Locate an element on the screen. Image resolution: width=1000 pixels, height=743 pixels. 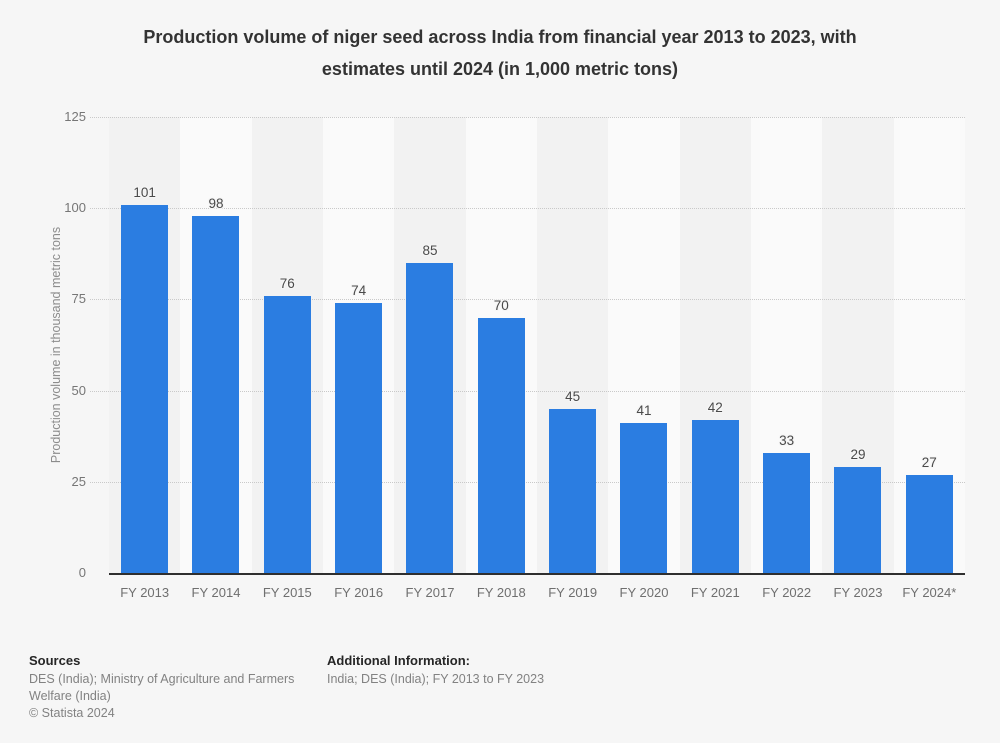
x-axis-label: FY 2017 is located at coordinates (430, 592).